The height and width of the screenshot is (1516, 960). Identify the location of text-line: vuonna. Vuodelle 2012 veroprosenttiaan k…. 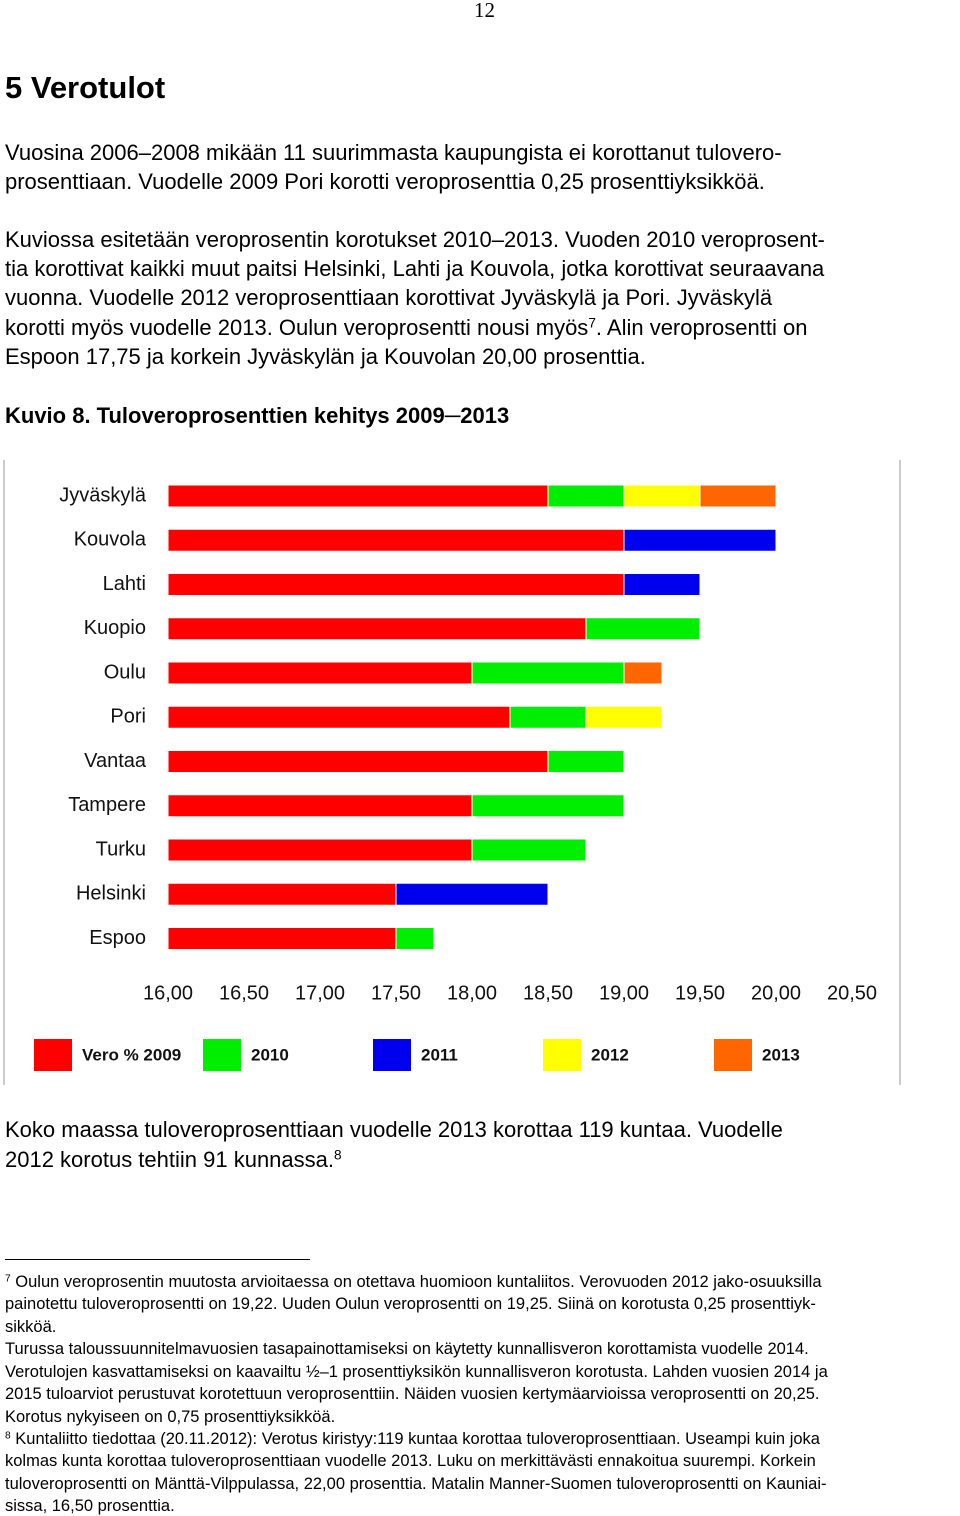
(389, 298).